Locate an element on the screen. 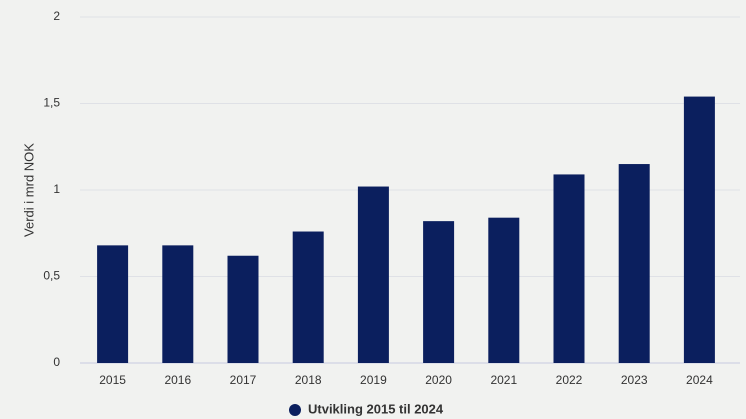 The image size is (746, 419). x-tick-label: 2022 is located at coordinates (569, 380).